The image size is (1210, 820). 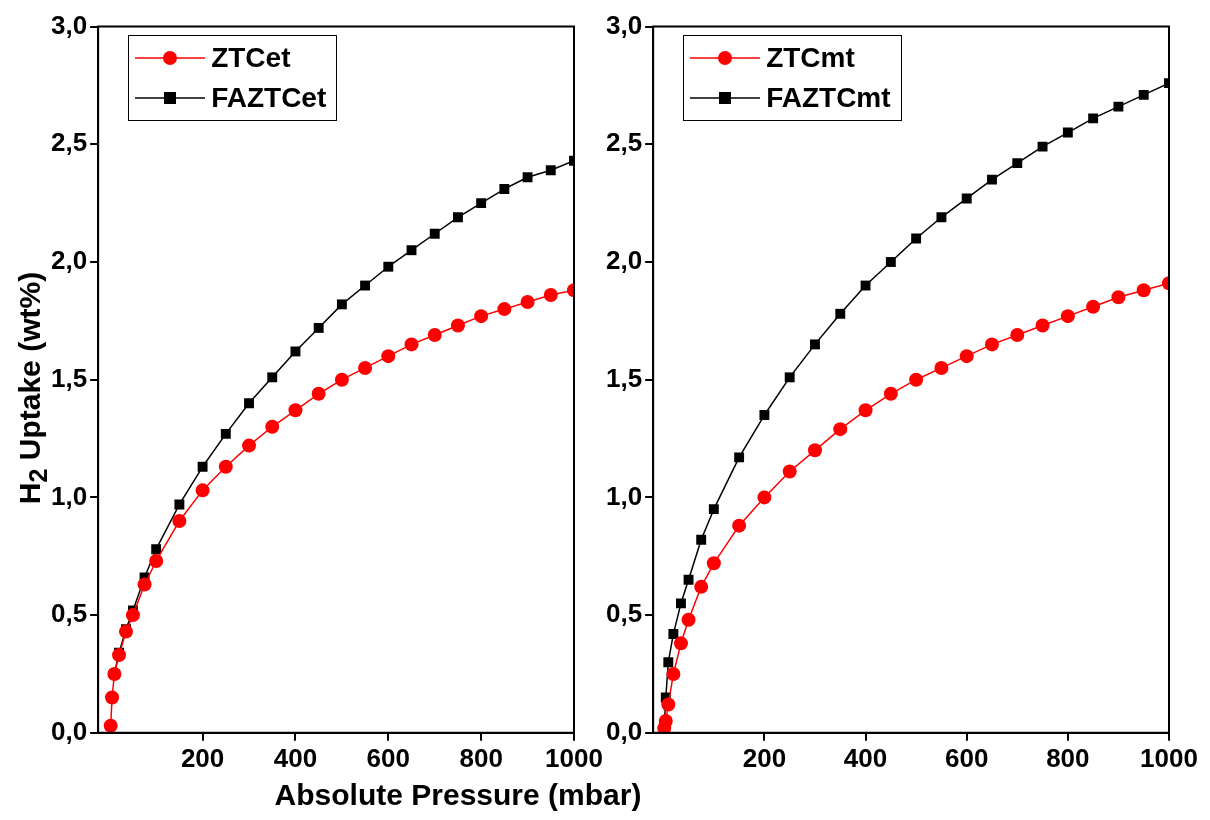 I want to click on x-tick-label: 600, so click(x=388, y=757).